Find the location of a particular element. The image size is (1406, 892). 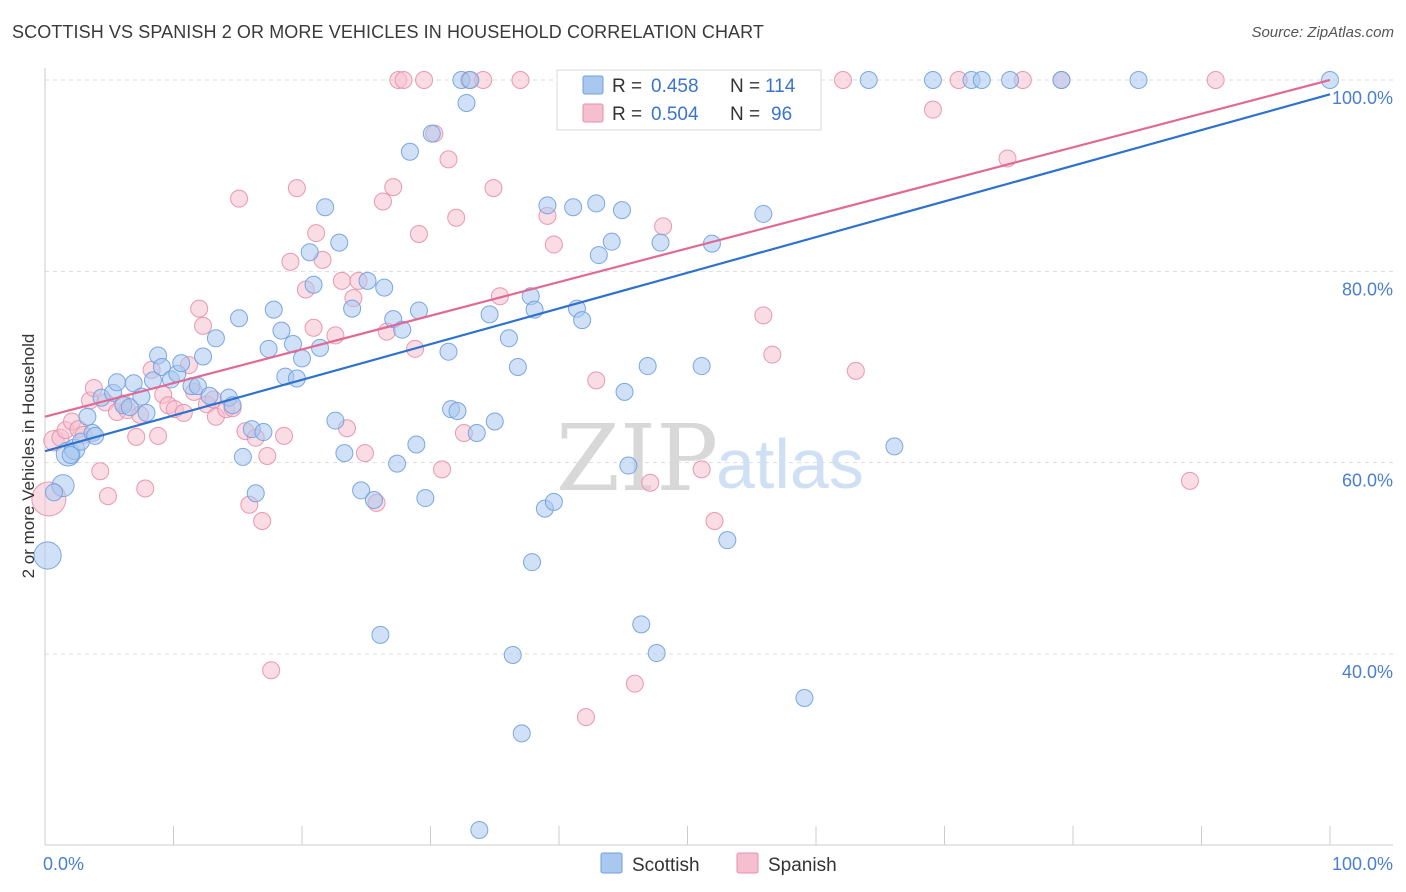

legend-r-value-spanish: 0.504 is located at coordinates (675, 114).